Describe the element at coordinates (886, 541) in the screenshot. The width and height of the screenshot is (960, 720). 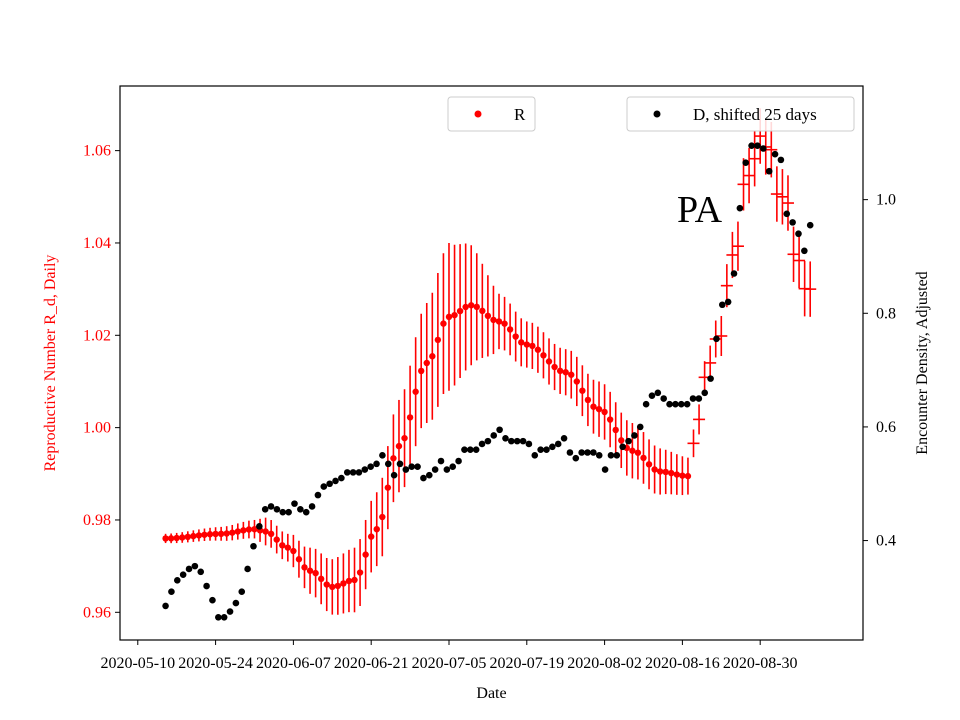
I see `right-y-tick-label: 0.4` at that location.